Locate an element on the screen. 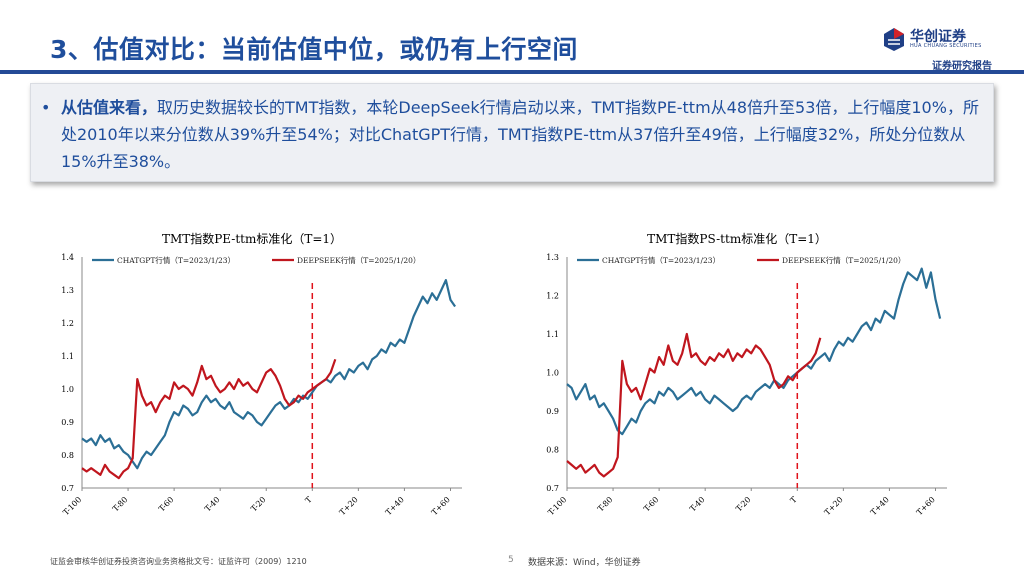 The image size is (1024, 576). header-divider is located at coordinates (512, 72).